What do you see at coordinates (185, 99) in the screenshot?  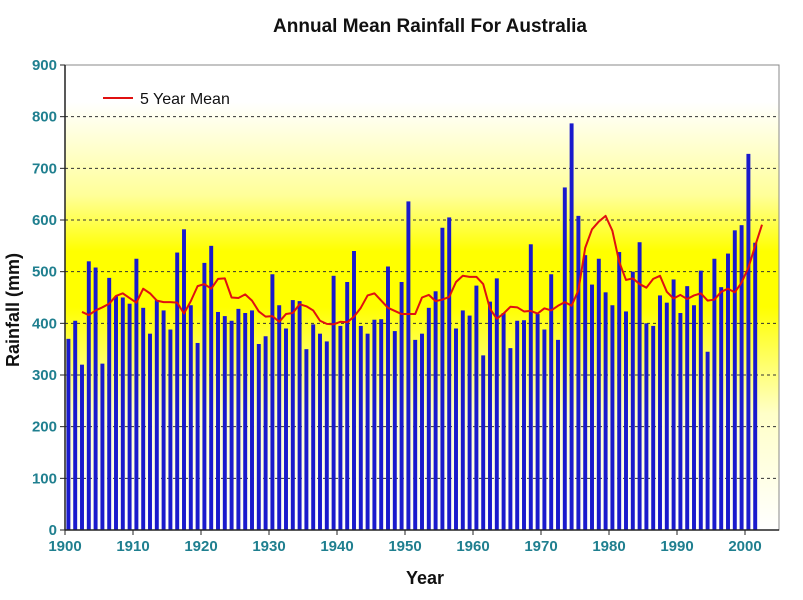 I see `legend-label: 5 Year Mean` at bounding box center [185, 99].